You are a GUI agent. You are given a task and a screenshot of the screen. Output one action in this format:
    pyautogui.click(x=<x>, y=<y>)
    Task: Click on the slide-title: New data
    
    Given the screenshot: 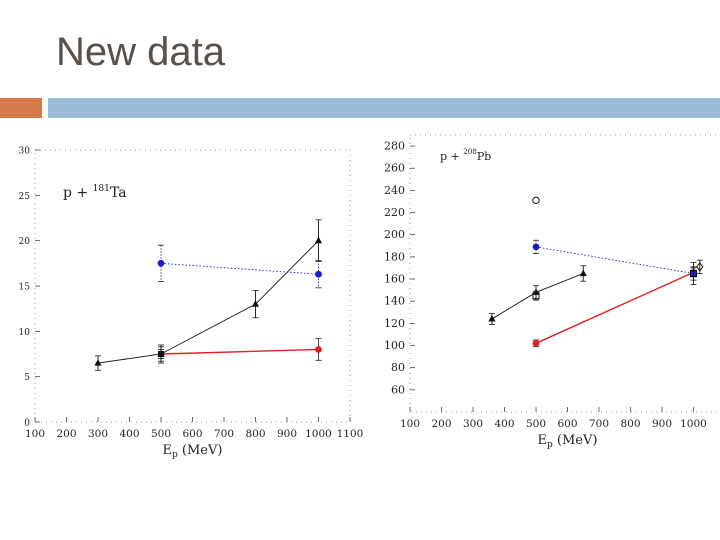 What is the action you would take?
    pyautogui.click(x=140, y=52)
    